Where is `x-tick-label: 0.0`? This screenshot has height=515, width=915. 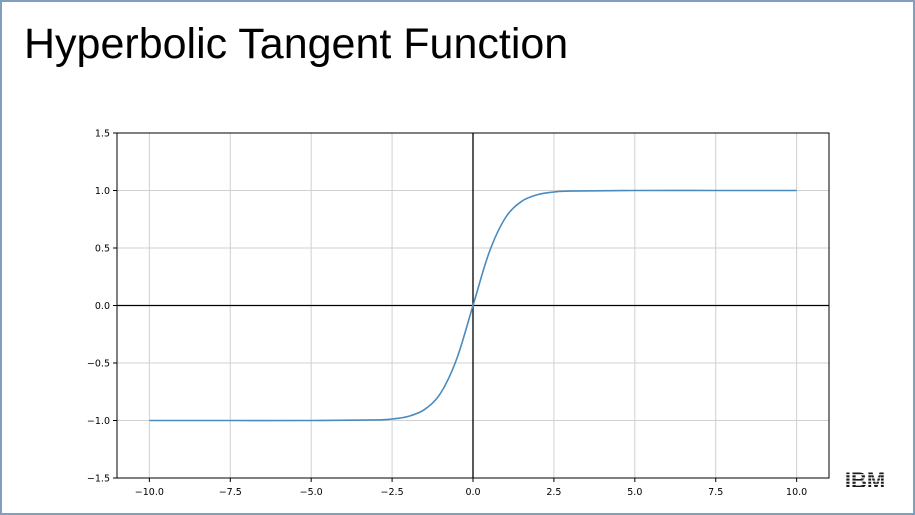
x-tick-label: 0.0 is located at coordinates (472, 492).